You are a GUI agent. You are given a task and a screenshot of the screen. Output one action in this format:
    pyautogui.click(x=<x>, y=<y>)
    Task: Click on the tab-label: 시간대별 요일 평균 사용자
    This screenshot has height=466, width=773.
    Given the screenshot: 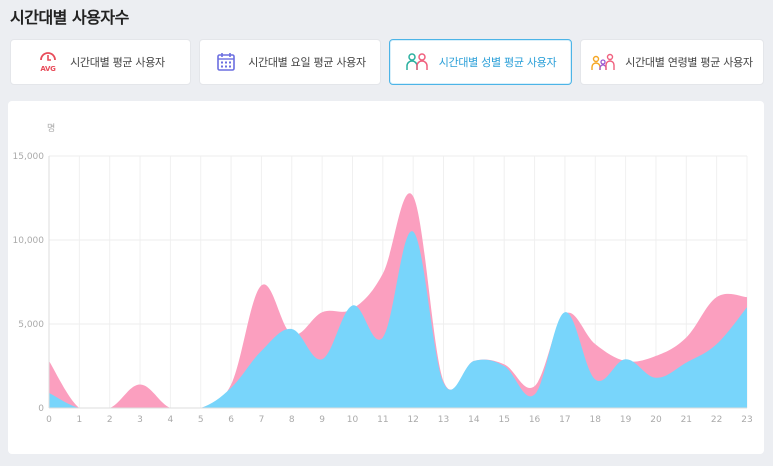 What is the action you would take?
    pyautogui.click(x=307, y=62)
    